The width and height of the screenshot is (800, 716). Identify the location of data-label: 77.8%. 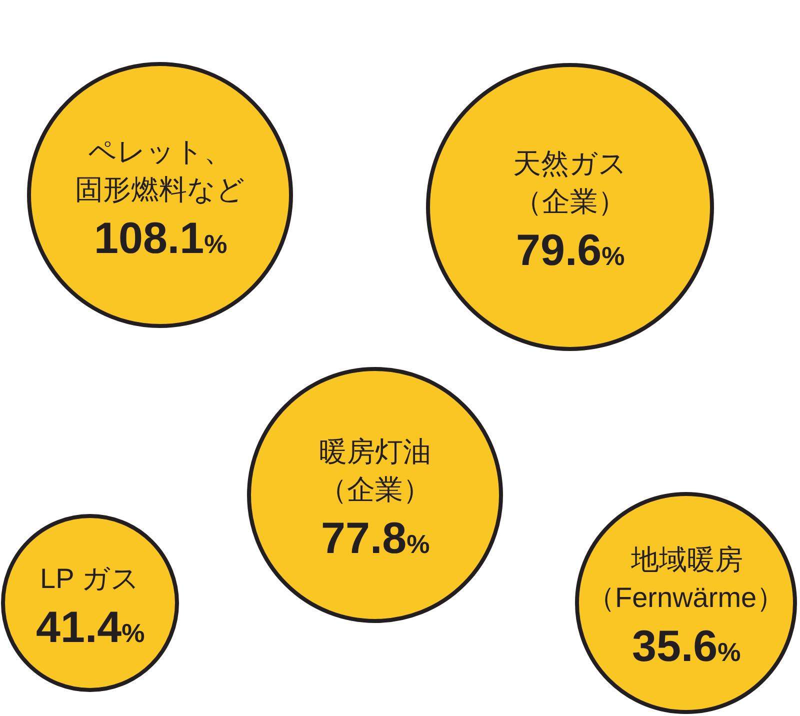
(375, 538).